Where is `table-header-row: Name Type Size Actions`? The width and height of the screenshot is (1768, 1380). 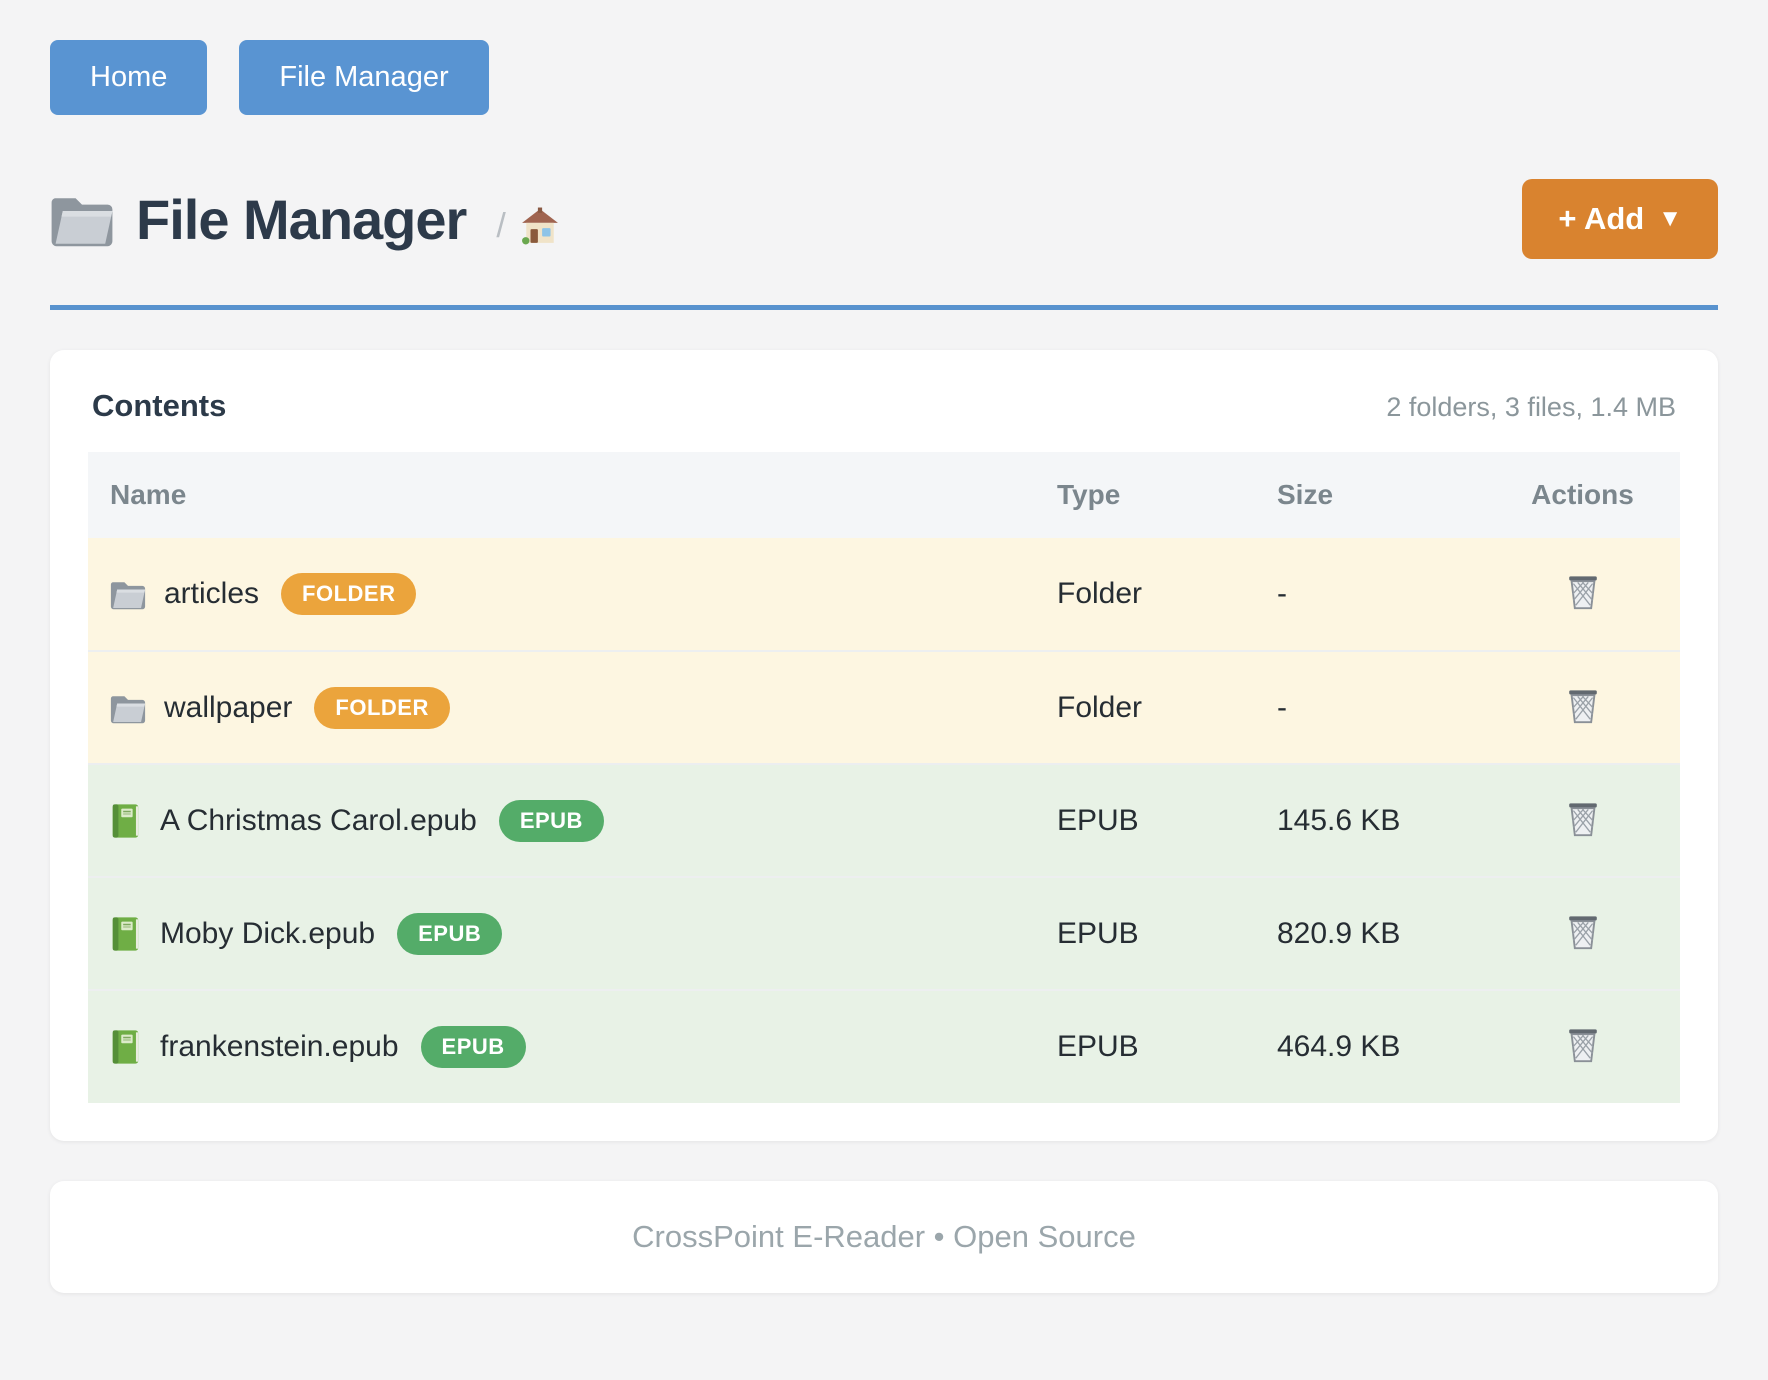 table-header-row: Name Type Size Actions is located at coordinates (884, 495).